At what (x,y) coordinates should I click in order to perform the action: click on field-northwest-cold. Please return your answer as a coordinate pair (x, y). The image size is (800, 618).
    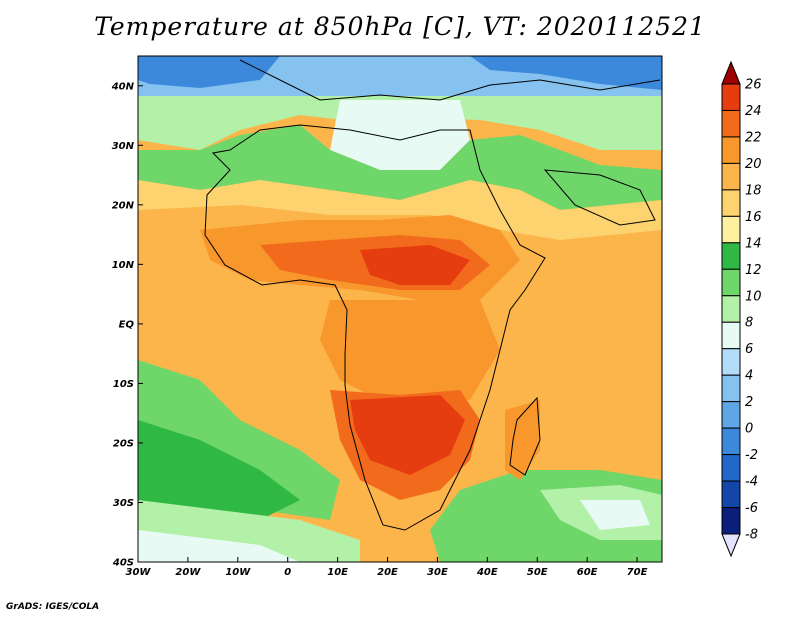
    Looking at the image, I should click on (209, 72).